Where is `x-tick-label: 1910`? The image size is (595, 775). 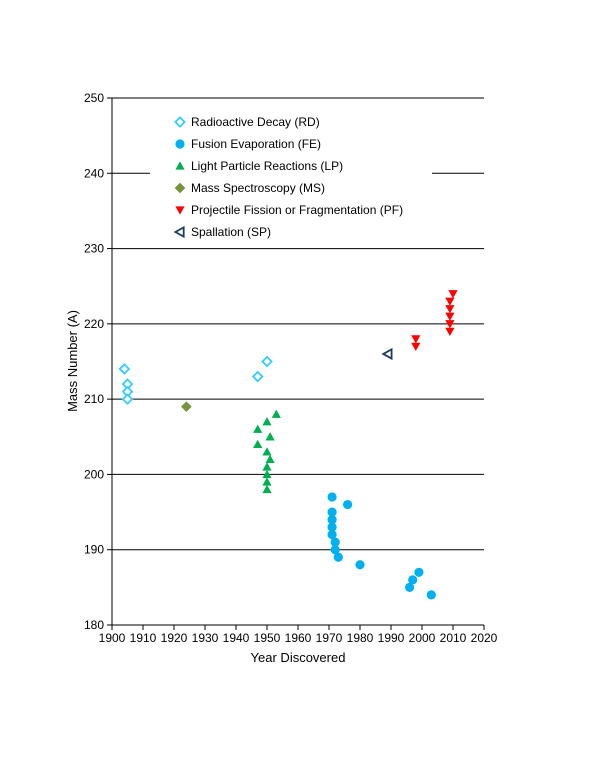
x-tick-label: 1910 is located at coordinates (143, 638).